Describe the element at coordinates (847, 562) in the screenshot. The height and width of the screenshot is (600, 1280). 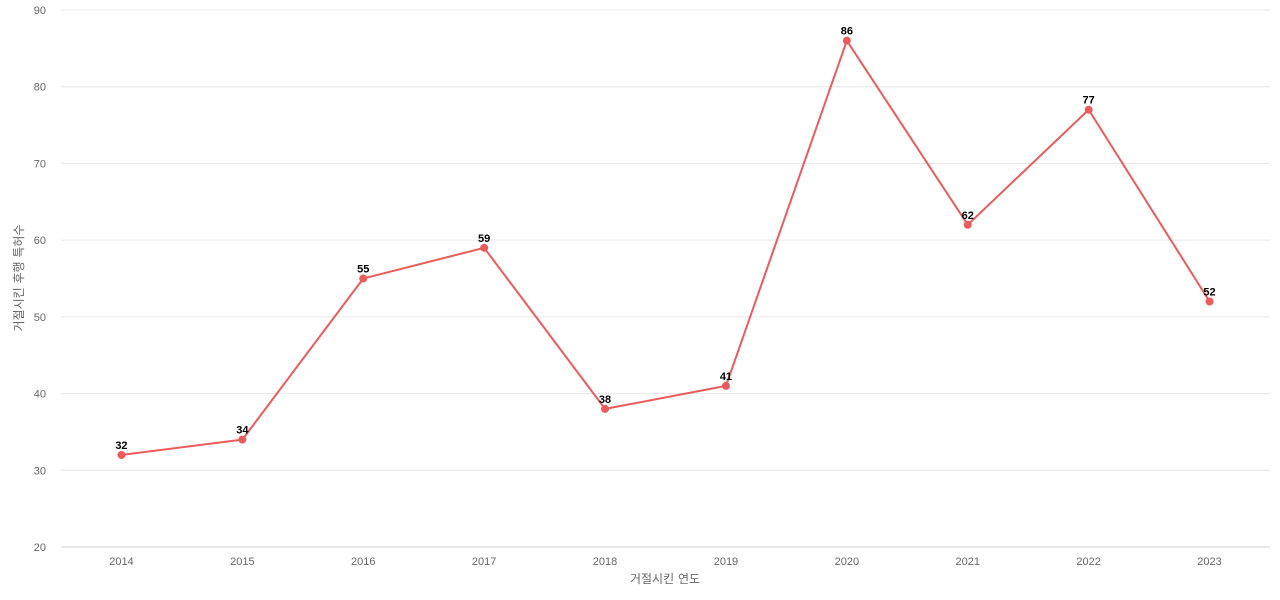
I see `x-tick-label: 2020` at that location.